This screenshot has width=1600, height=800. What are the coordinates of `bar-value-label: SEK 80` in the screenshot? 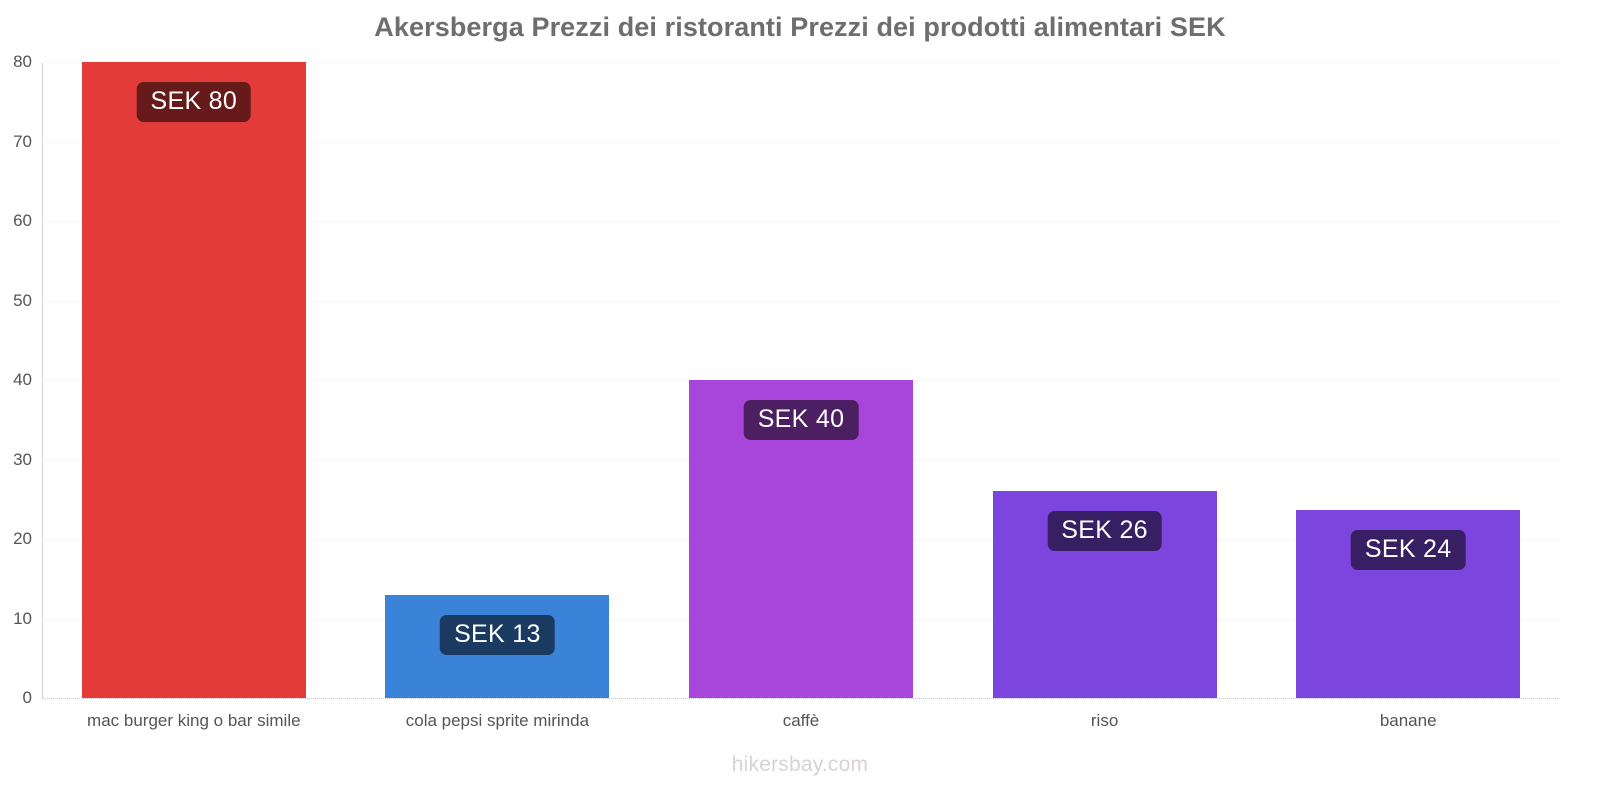 It's located at (194, 102).